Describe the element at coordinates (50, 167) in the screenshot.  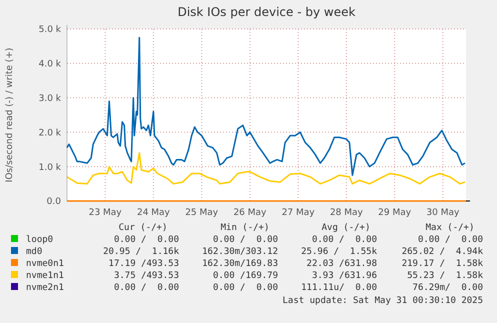
I see `y-tick-label: 1.0 k` at that location.